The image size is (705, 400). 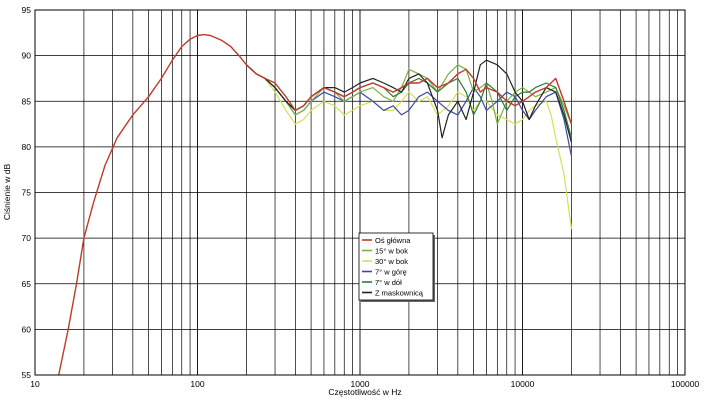 What do you see at coordinates (27, 10) in the screenshot?
I see `y-tick-label: 95` at bounding box center [27, 10].